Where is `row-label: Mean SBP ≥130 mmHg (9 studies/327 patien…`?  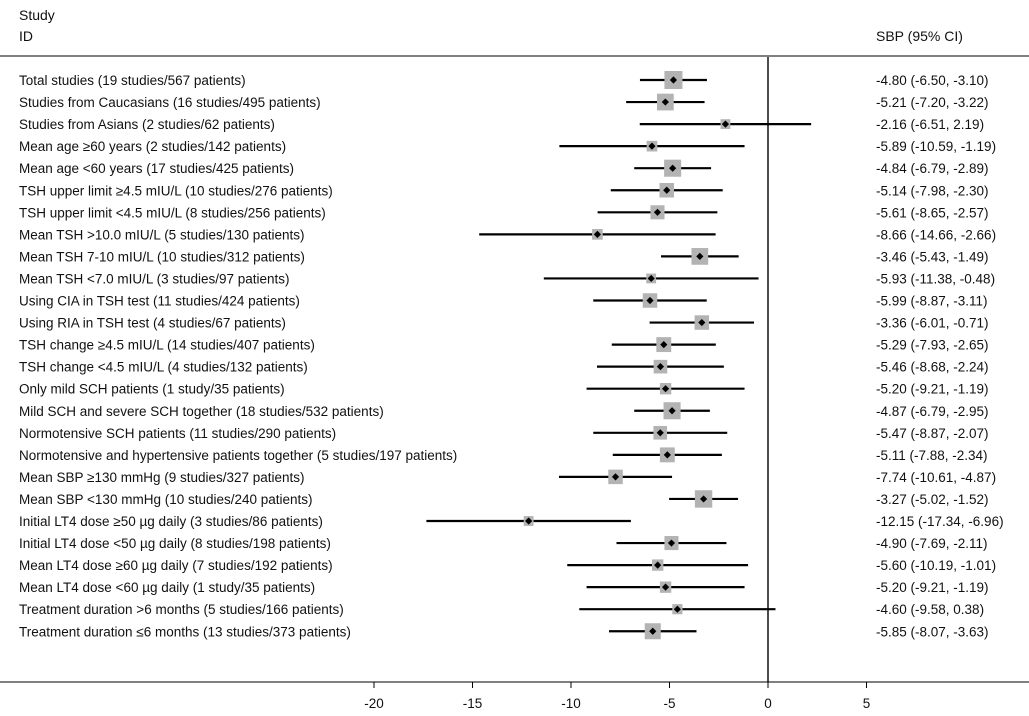
row-label: Mean SBP ≥130 mmHg (9 studies/327 patien… is located at coordinates (162, 477).